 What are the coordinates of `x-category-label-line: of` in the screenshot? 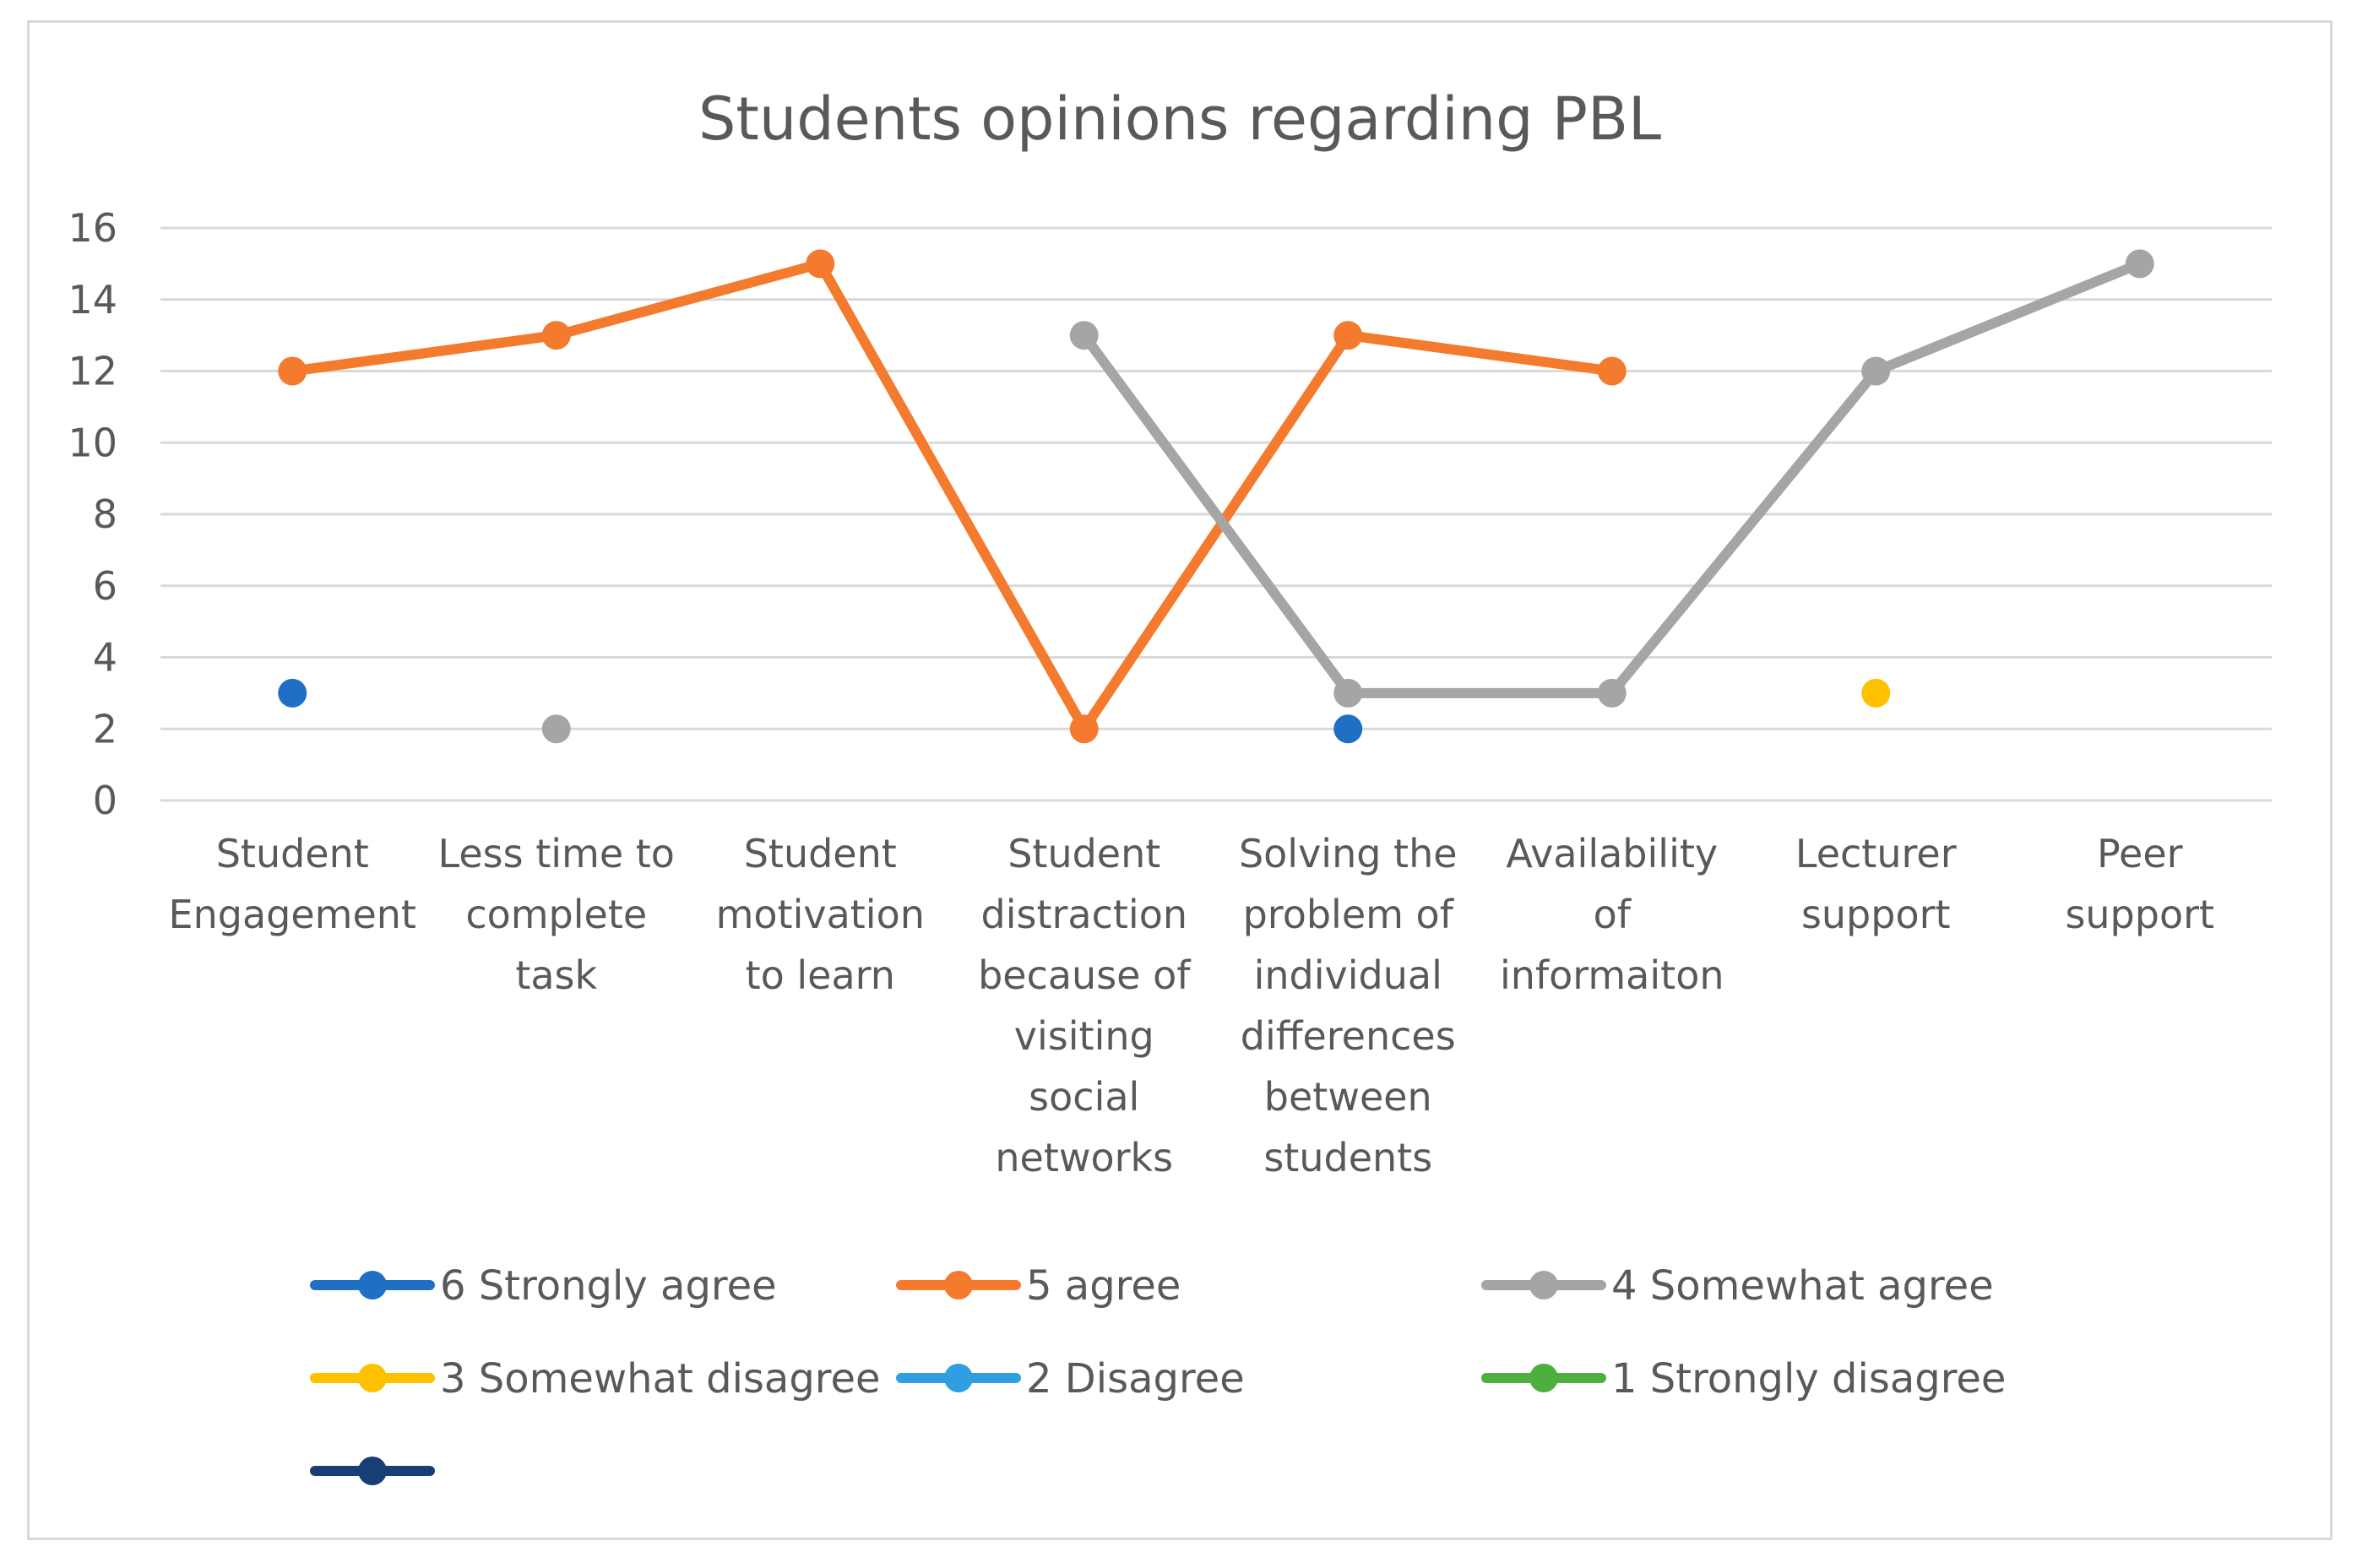 It's located at (1613, 914).